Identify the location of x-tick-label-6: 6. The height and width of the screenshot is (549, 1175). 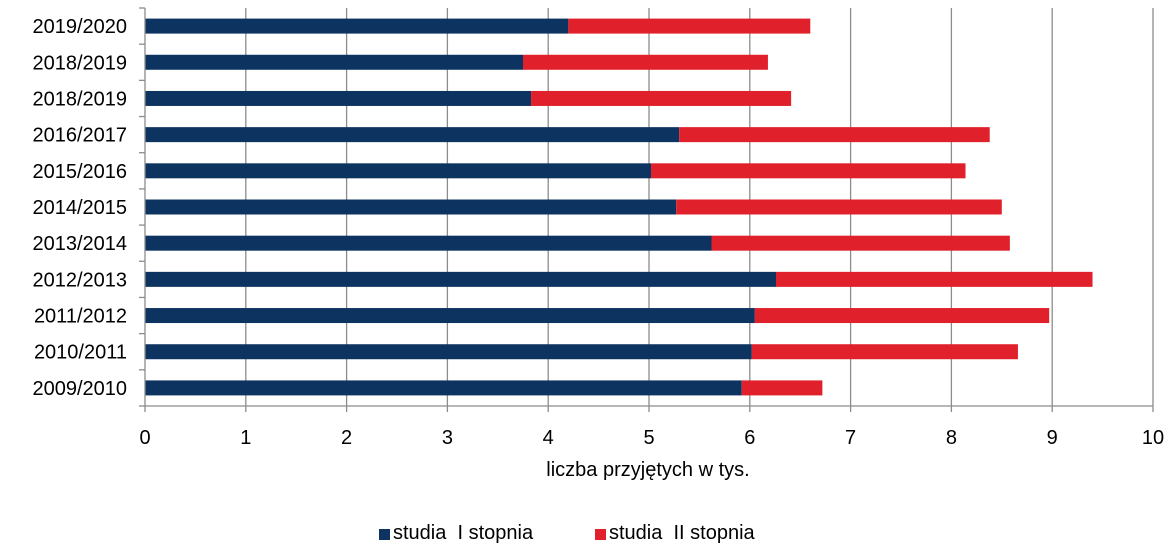
(749, 438).